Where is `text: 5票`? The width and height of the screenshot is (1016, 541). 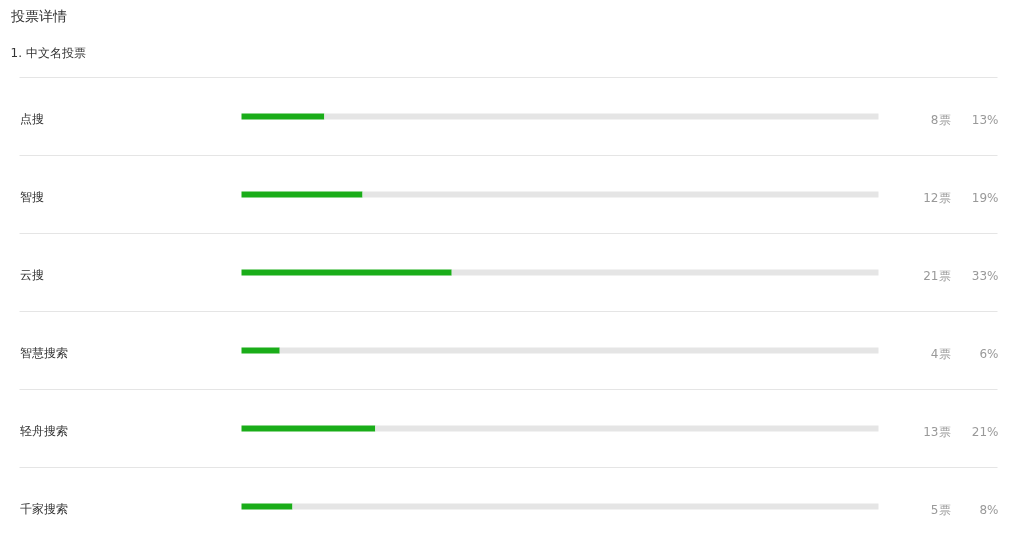 text: 5票 is located at coordinates (940, 509).